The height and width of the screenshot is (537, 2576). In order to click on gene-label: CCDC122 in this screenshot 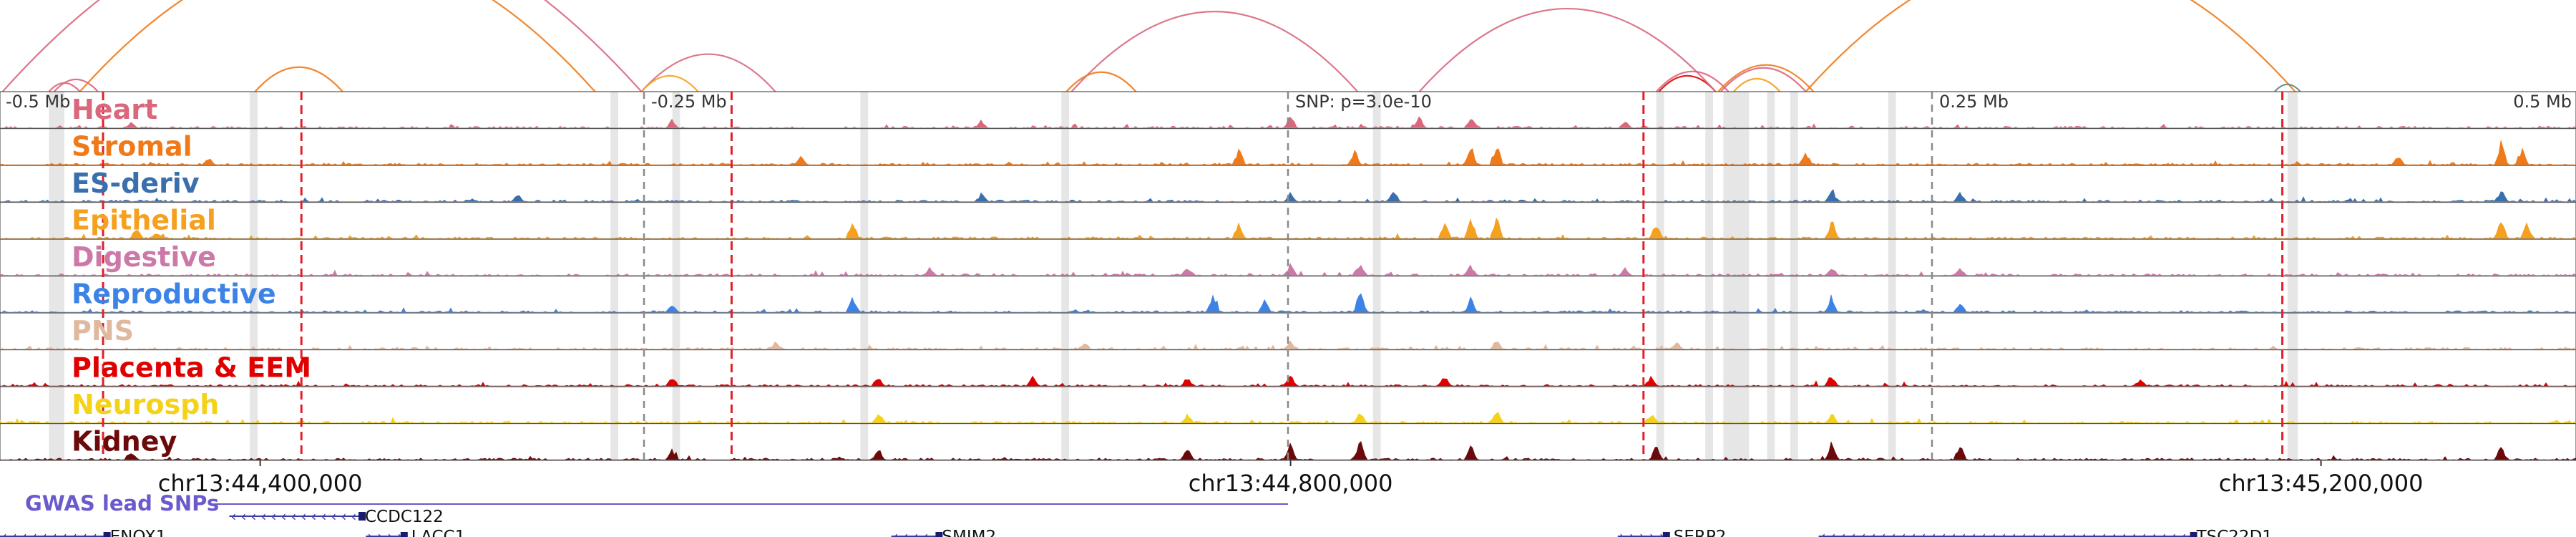, I will do `click(404, 517)`.